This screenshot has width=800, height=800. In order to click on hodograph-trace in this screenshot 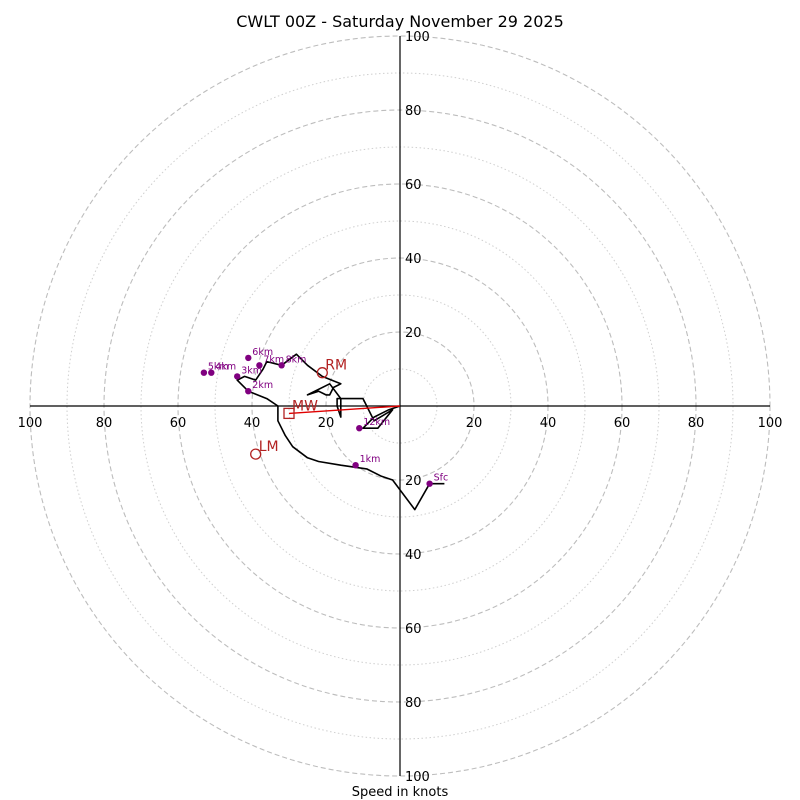, I will do `click(340, 432)`.